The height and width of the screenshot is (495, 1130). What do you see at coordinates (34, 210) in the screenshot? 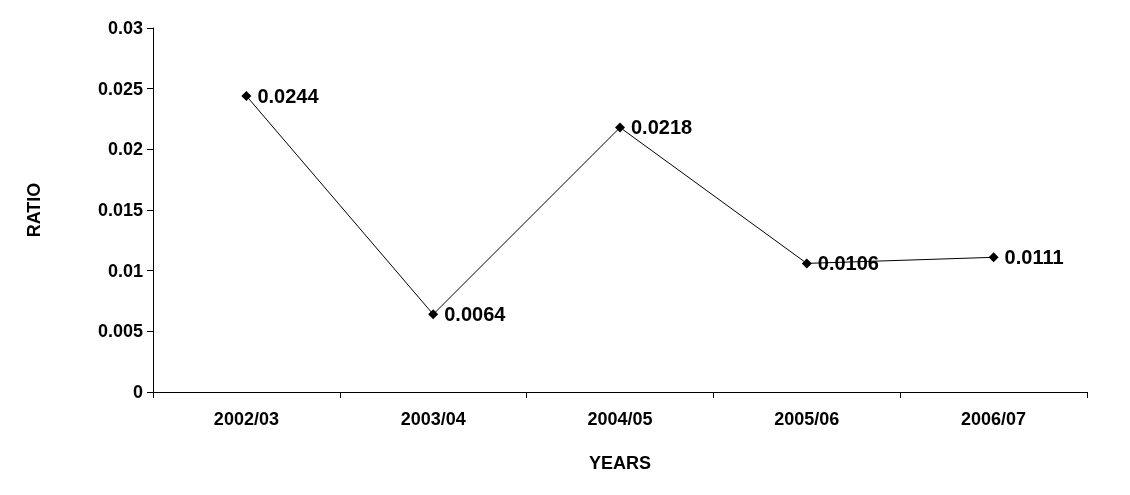
I see `y-axis-title: RATIO` at bounding box center [34, 210].